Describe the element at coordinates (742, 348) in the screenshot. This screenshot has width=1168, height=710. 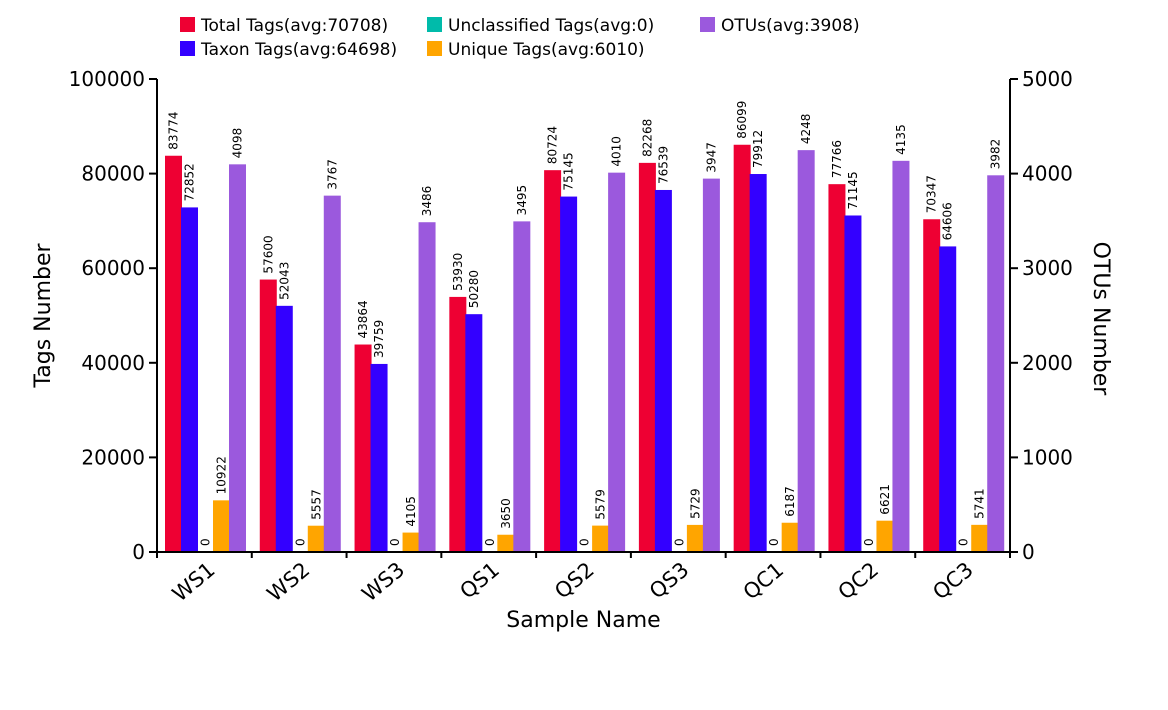
I see `bar-qc1-s0` at that location.